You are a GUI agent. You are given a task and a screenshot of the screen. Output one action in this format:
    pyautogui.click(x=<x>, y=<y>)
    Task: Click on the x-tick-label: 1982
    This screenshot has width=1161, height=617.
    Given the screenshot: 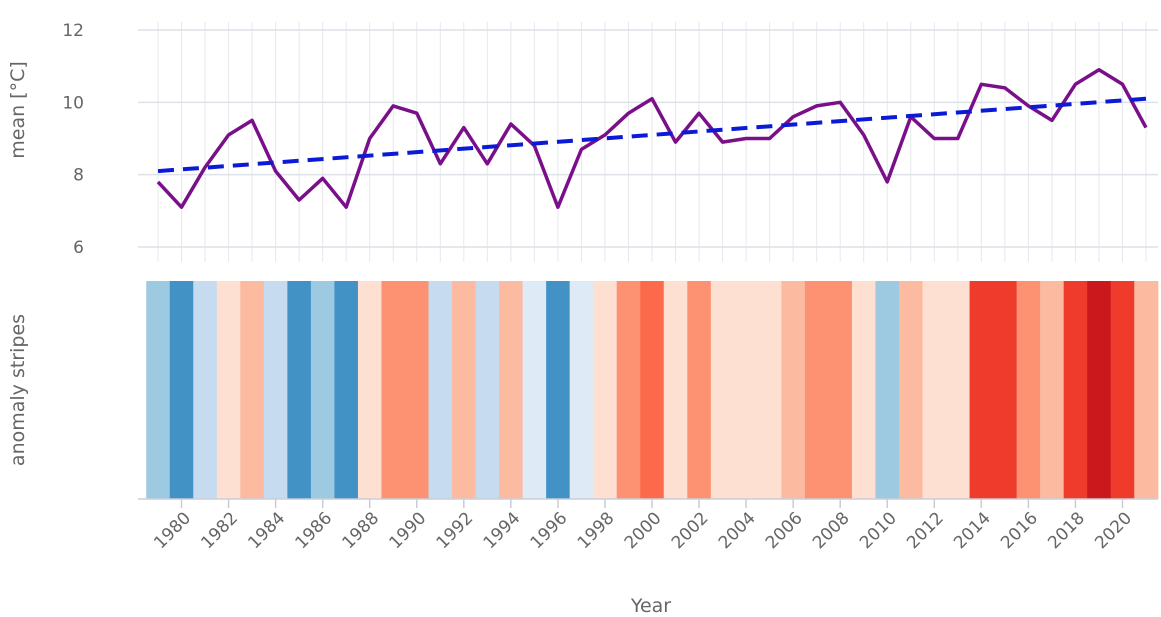 What is the action you would take?
    pyautogui.click(x=219, y=530)
    